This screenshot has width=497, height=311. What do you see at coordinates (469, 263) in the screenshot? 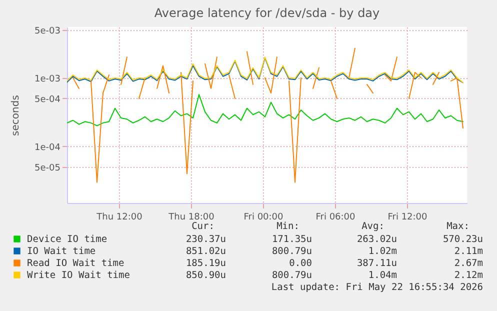
I see `text: 2.67m` at bounding box center [469, 263].